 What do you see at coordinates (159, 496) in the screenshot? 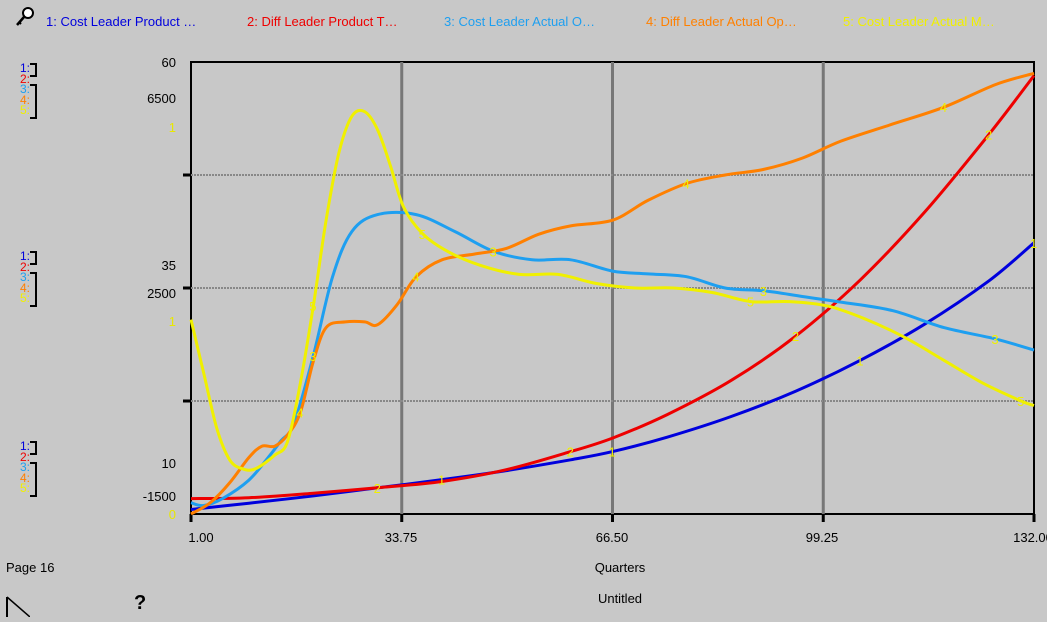
I see `scale-value-bottom-b: -1500` at bounding box center [159, 496].